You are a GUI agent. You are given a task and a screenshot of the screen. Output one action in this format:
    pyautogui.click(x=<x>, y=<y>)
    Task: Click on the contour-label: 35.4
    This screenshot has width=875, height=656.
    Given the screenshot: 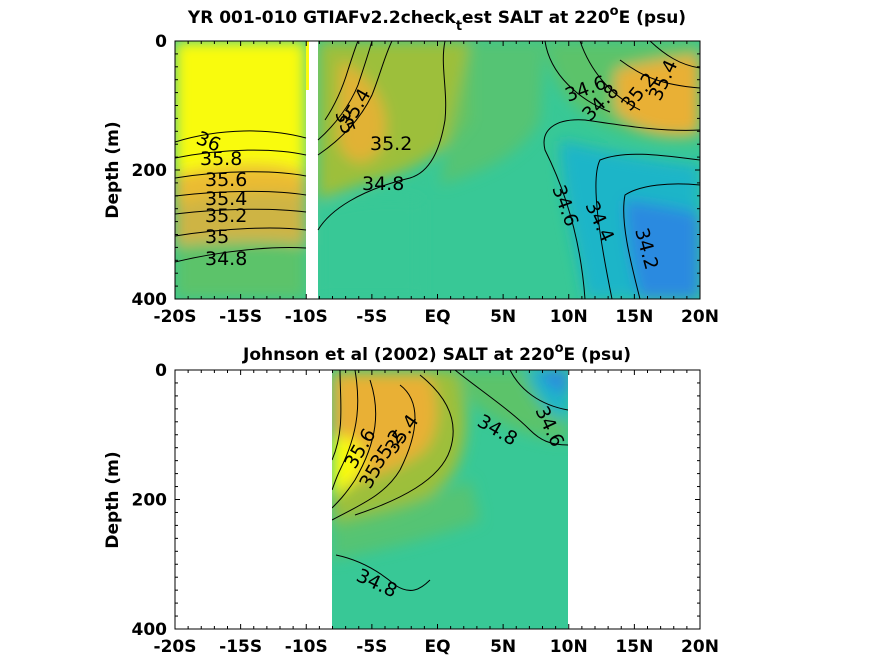 What is the action you would take?
    pyautogui.click(x=226, y=199)
    